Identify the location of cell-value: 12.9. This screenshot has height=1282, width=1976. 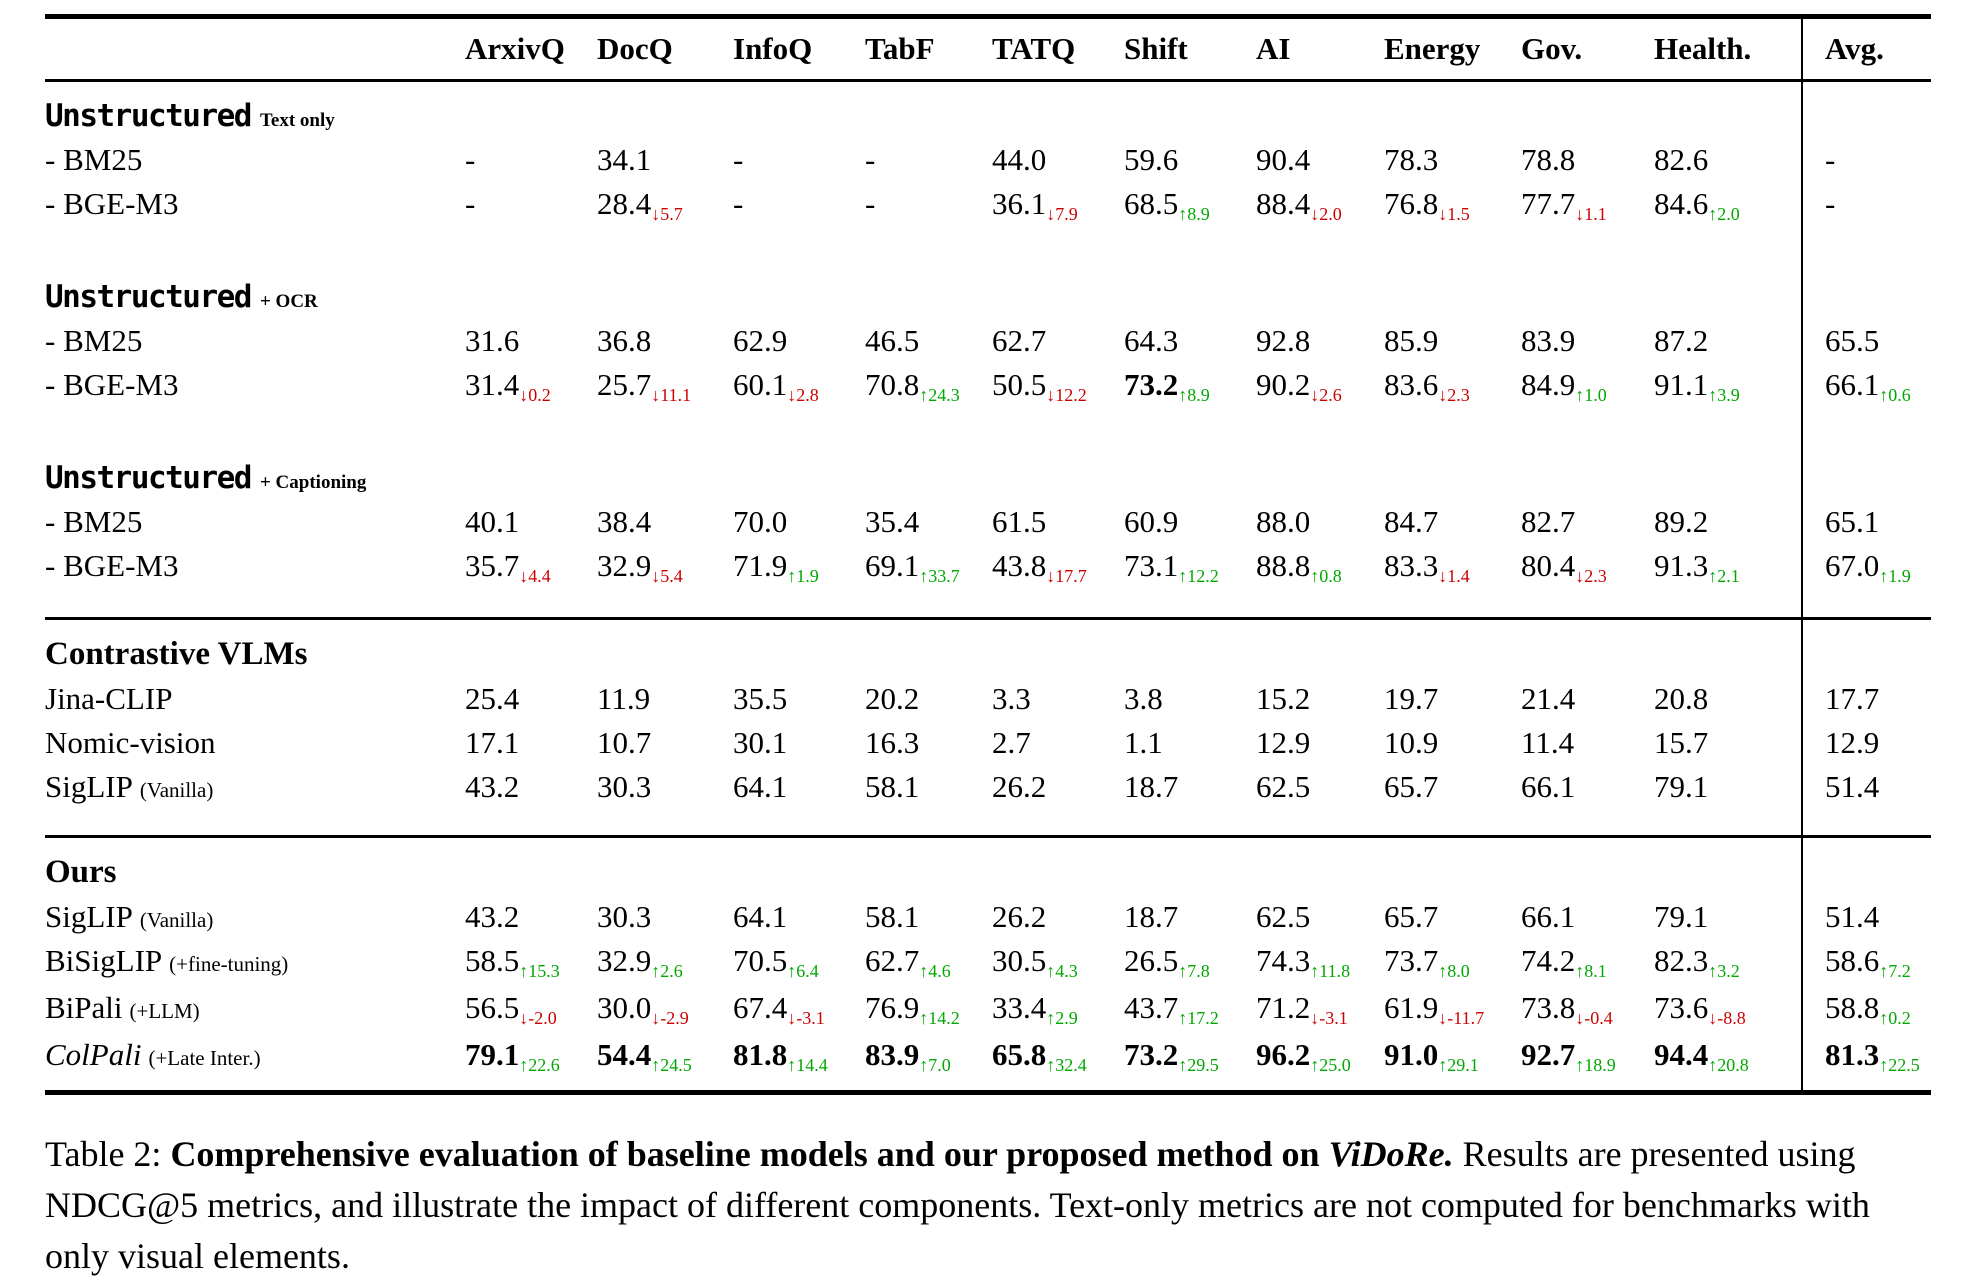
(1283, 742).